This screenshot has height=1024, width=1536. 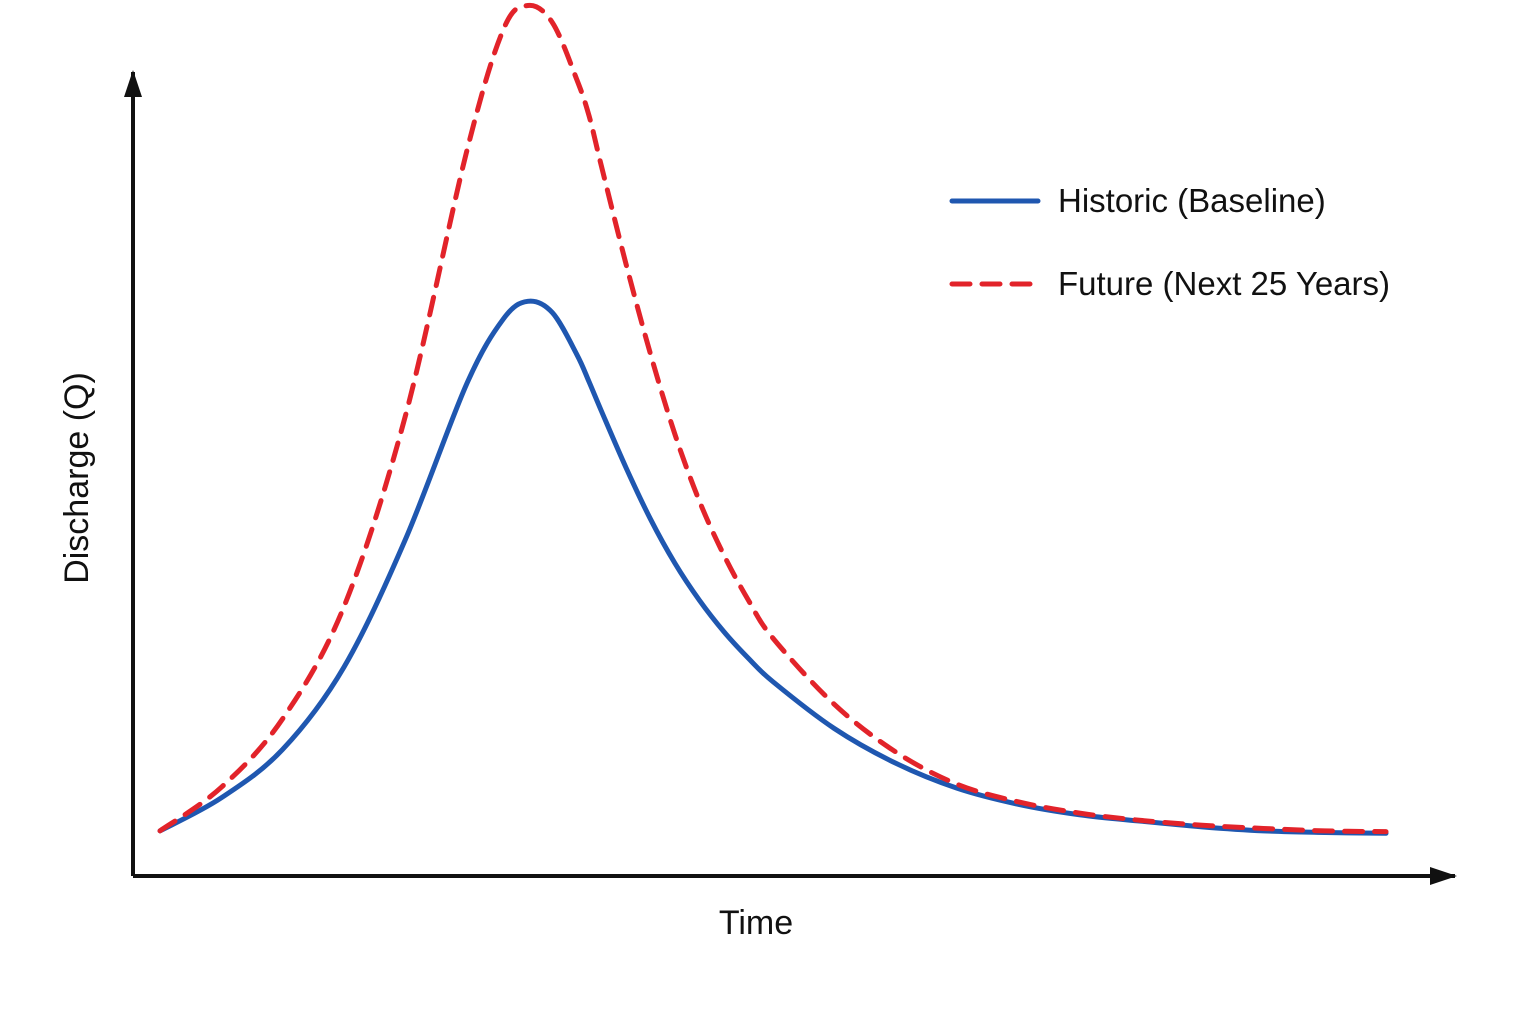 I want to click on x-axis-arrow, so click(x=1443, y=876).